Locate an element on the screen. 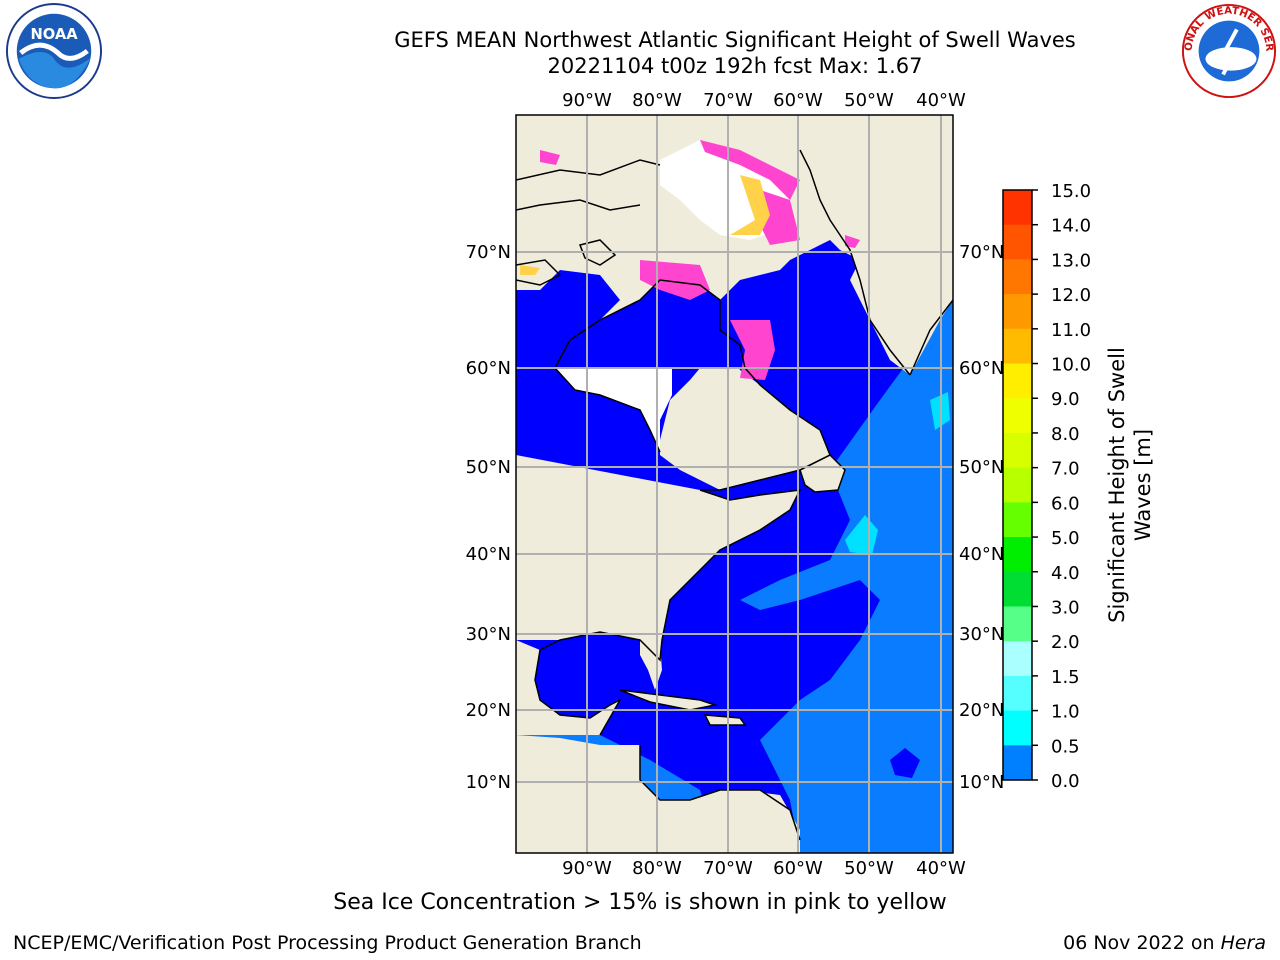  colorbar-frame is located at coordinates (1017, 485).